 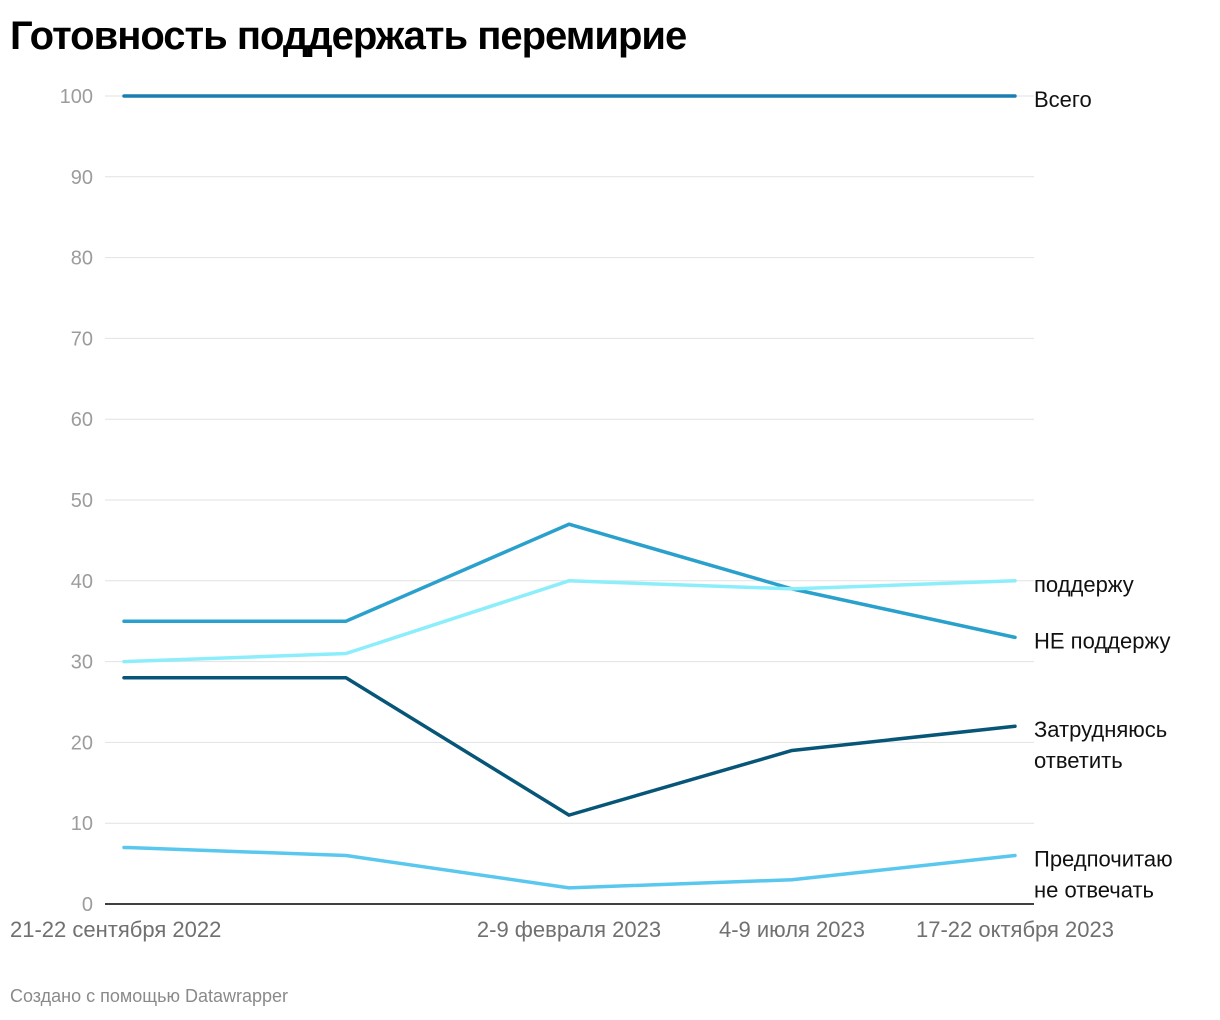 I want to click on credit-footer: Создано с помощью Datawrapper, so click(x=149, y=996).